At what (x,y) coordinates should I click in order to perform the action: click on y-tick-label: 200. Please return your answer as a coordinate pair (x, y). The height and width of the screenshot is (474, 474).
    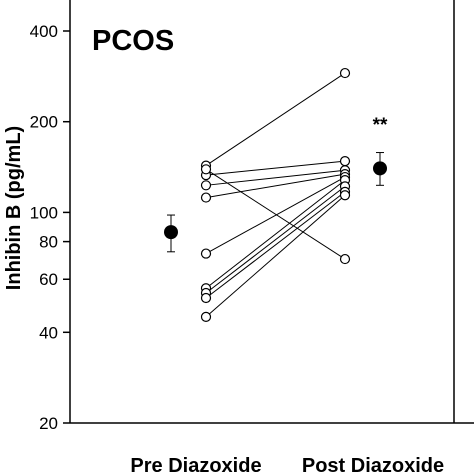
    Looking at the image, I should click on (44, 122).